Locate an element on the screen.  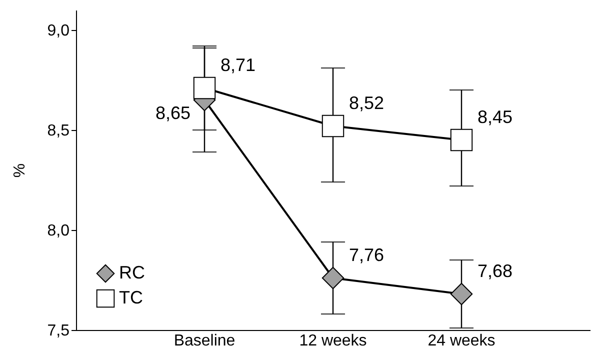
y-tick-label: 7,5 is located at coordinates (58, 331).